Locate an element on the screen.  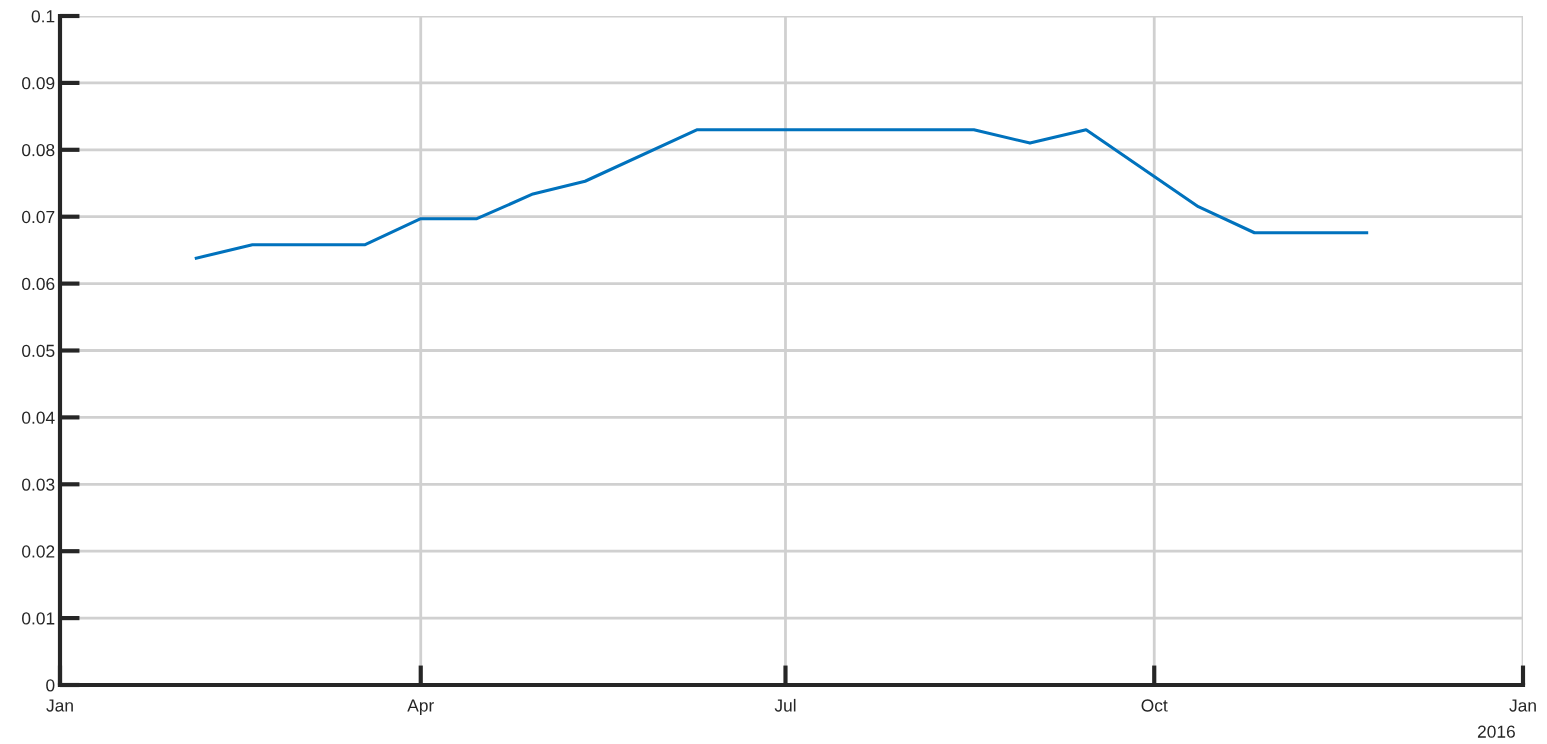
y-tick-label: 0.02 is located at coordinates (38, 551).